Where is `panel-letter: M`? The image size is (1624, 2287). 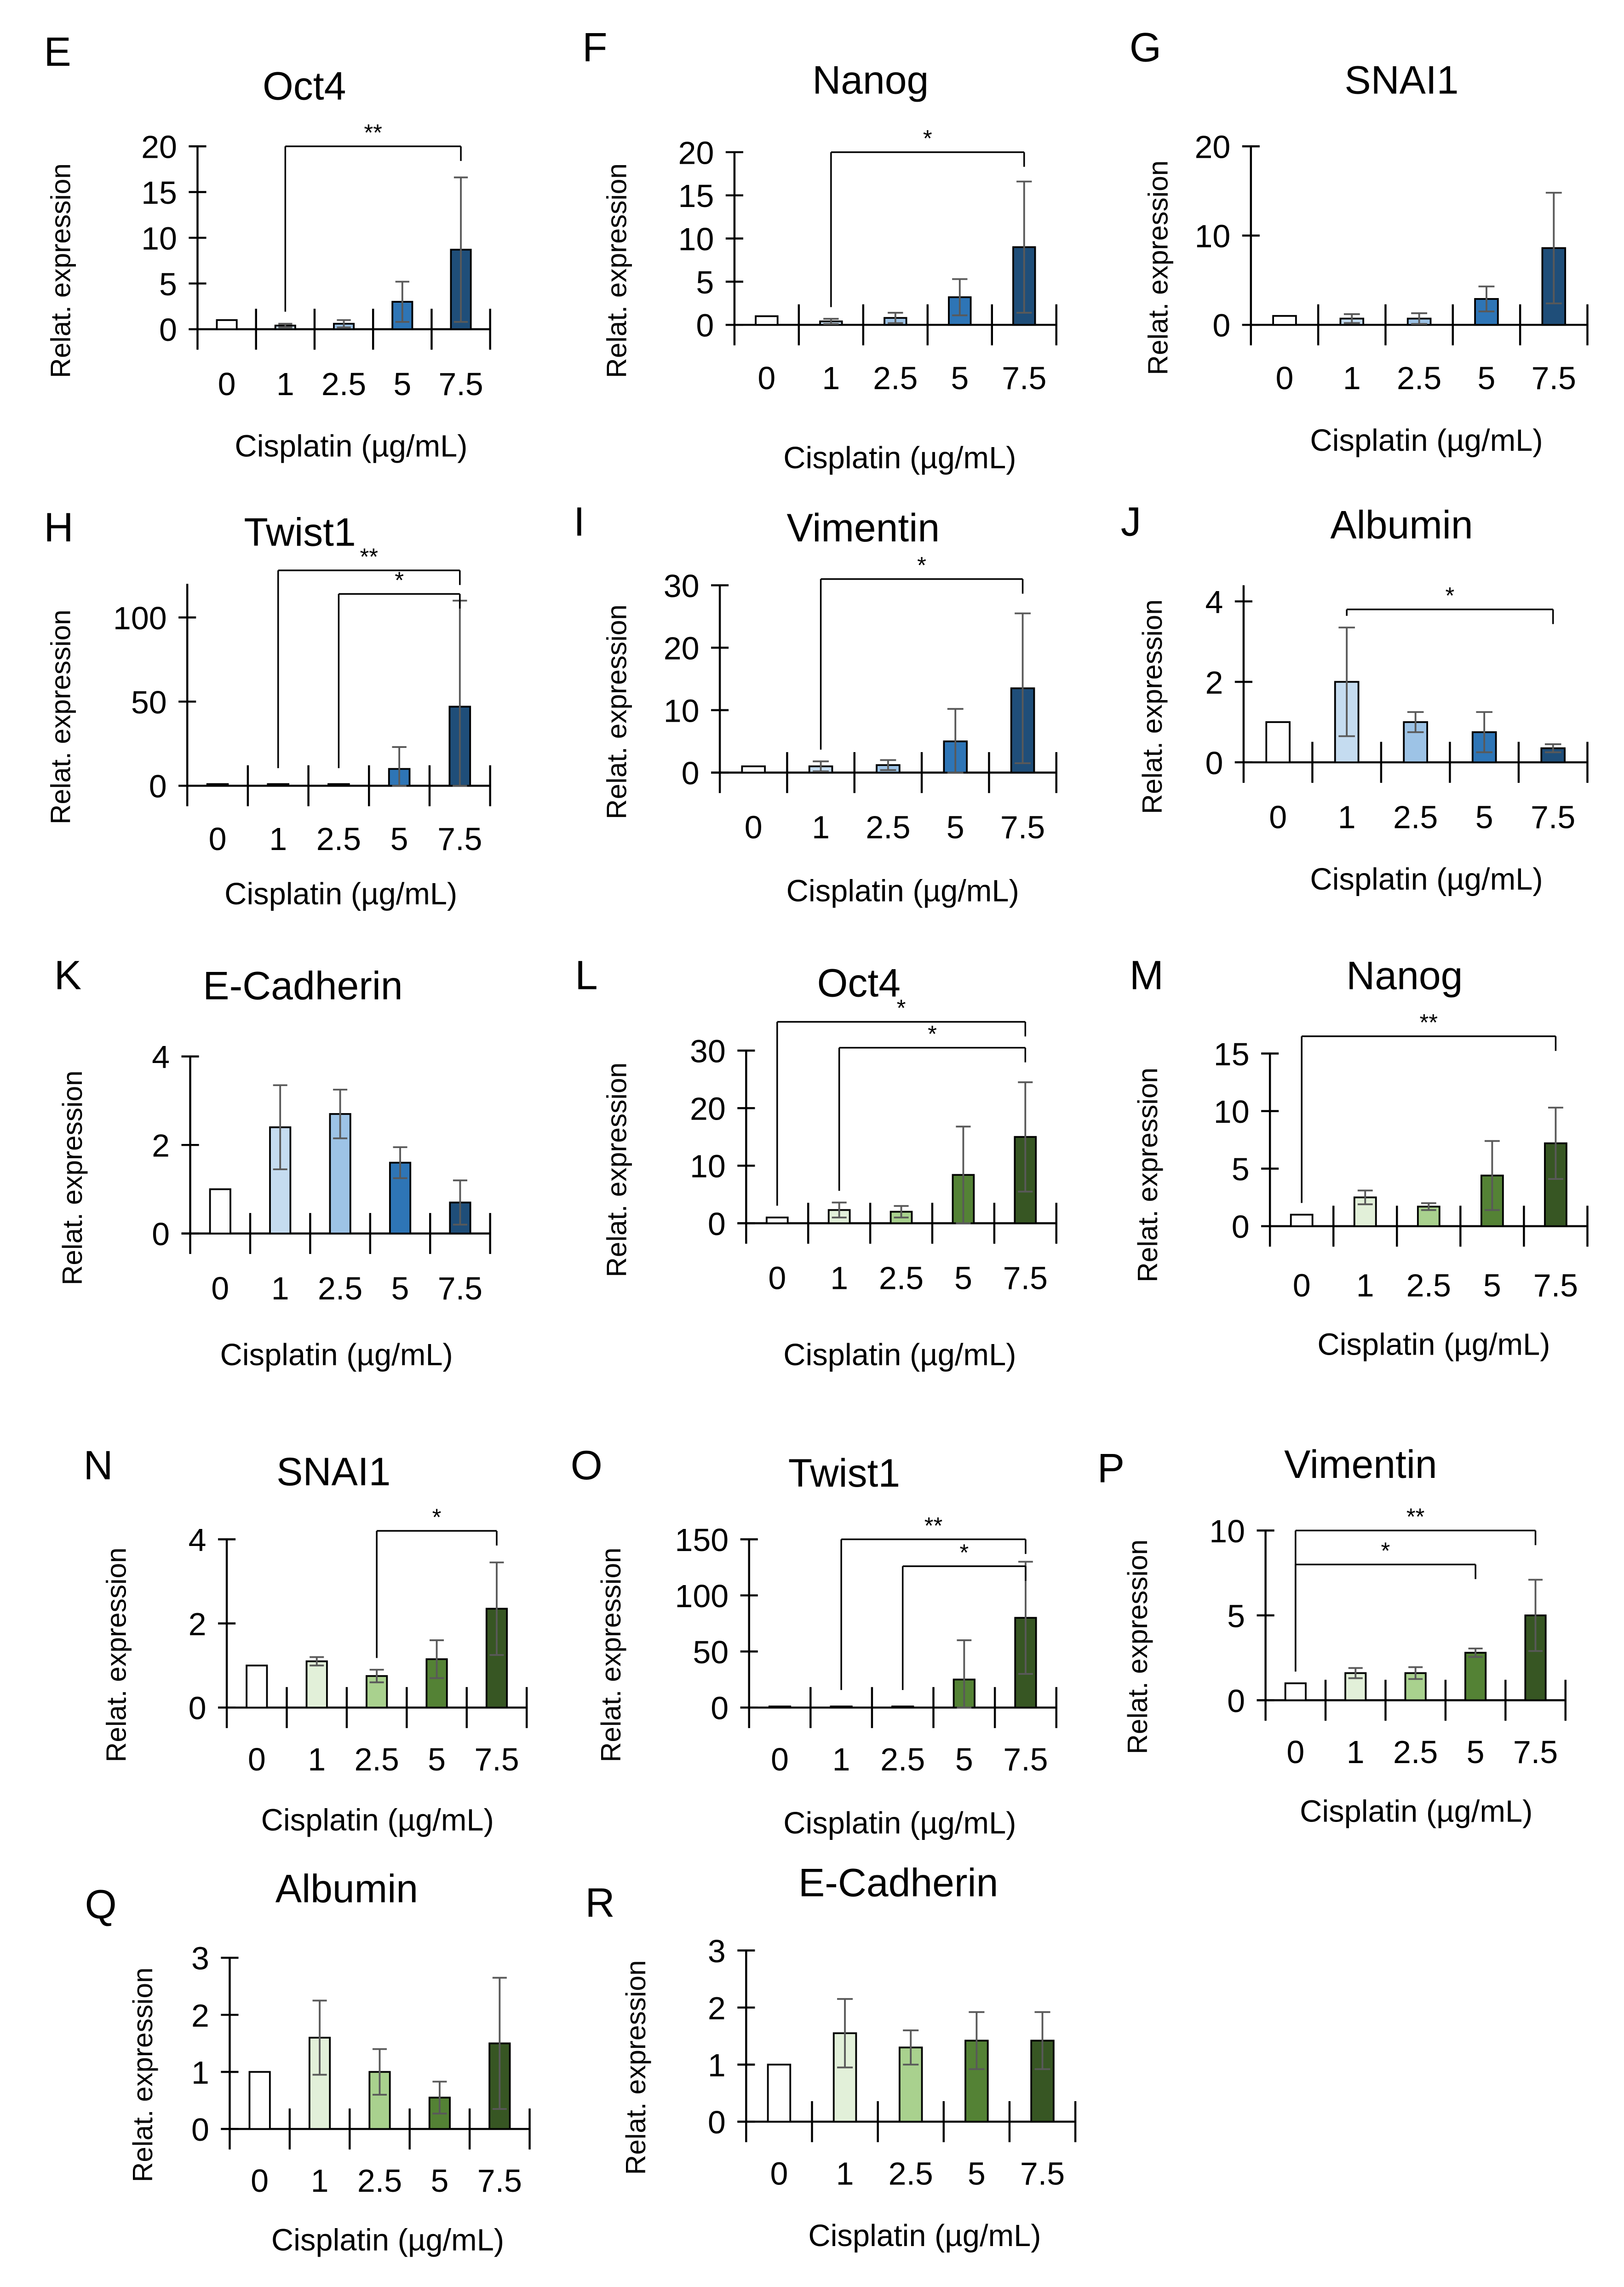
panel-letter: M is located at coordinates (1147, 975).